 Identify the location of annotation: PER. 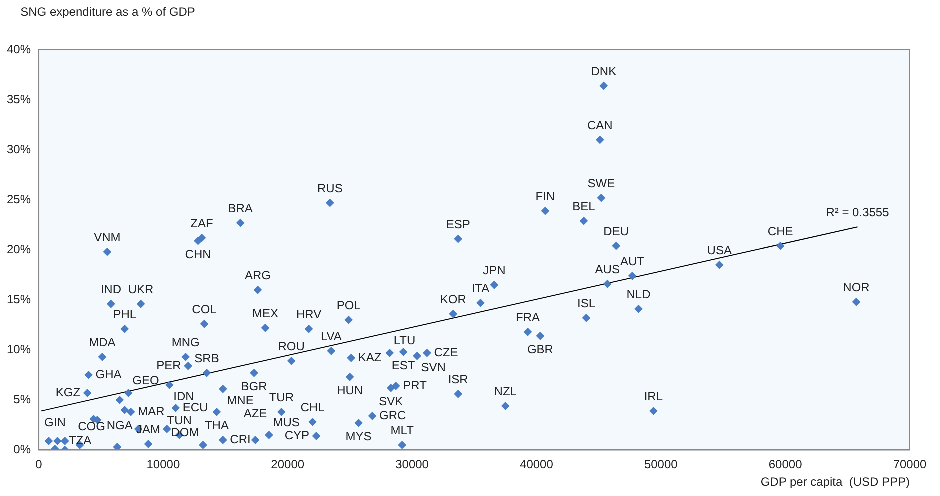
(169, 365).